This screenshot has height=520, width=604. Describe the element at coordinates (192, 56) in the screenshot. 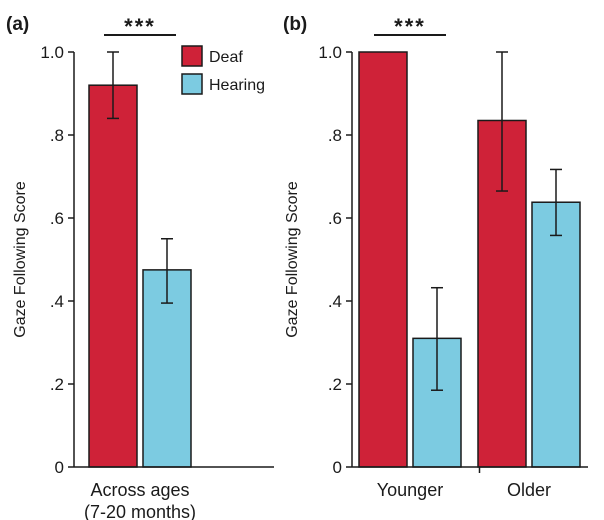

I see `legend-swatch-deaf` at that location.